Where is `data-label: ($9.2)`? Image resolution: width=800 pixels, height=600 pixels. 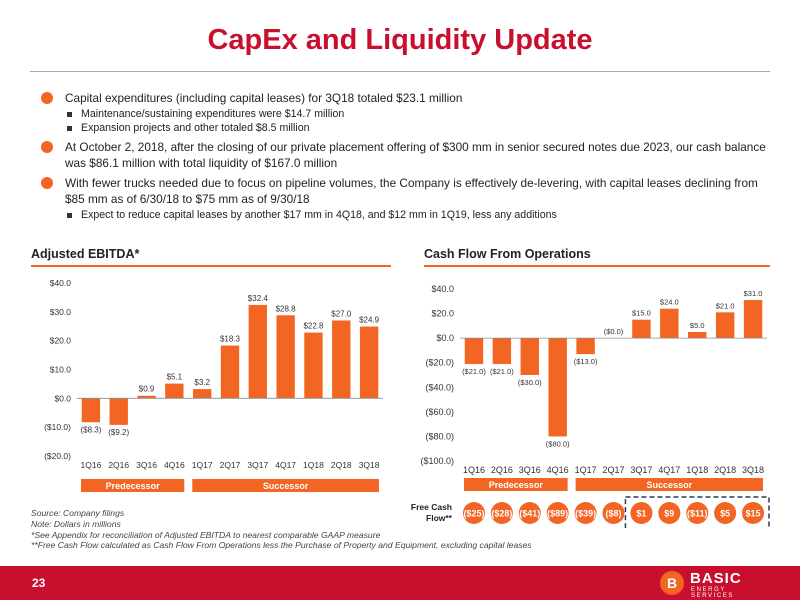
data-label: ($9.2) is located at coordinates (118, 432).